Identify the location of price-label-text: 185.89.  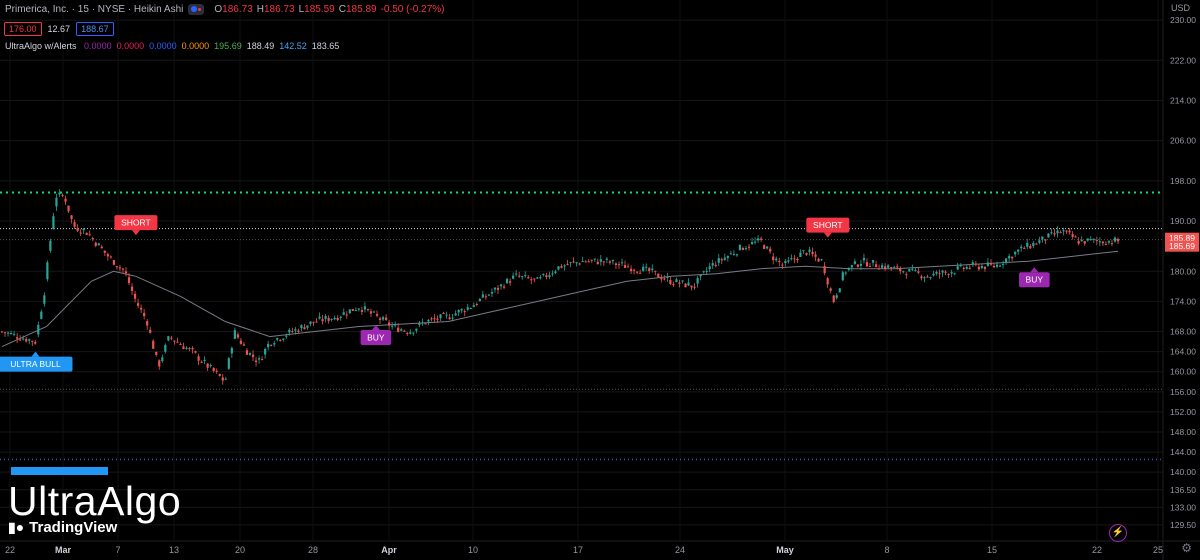
(1182, 238).